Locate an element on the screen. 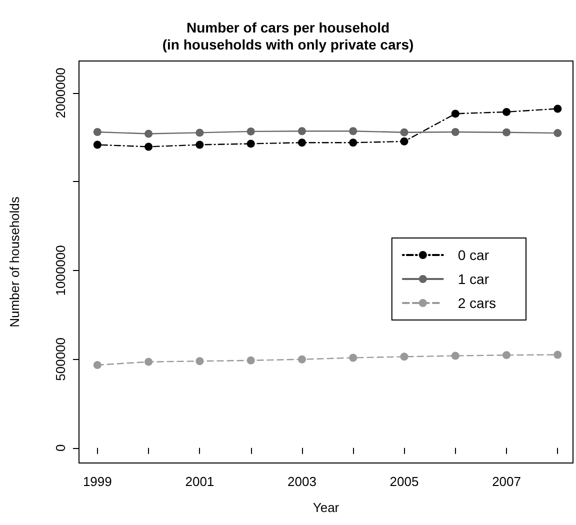  y-tick-label: 500000 is located at coordinates (60, 359).